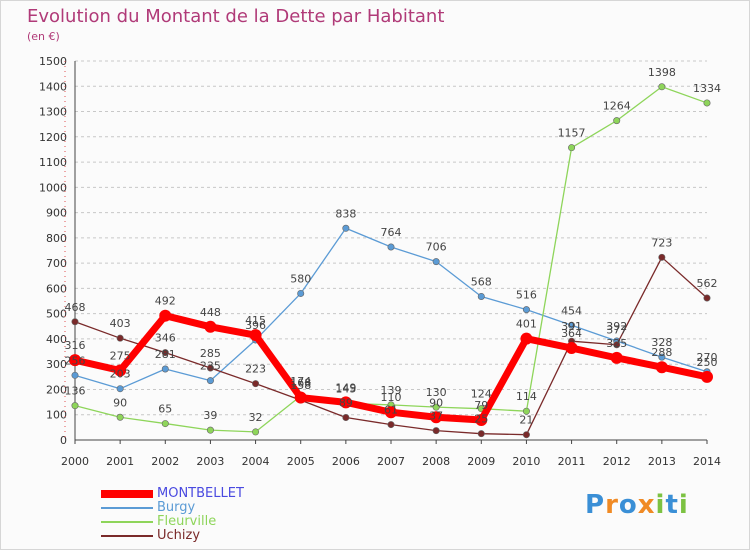  I want to click on data-label-fleurville: 65, so click(165, 409).